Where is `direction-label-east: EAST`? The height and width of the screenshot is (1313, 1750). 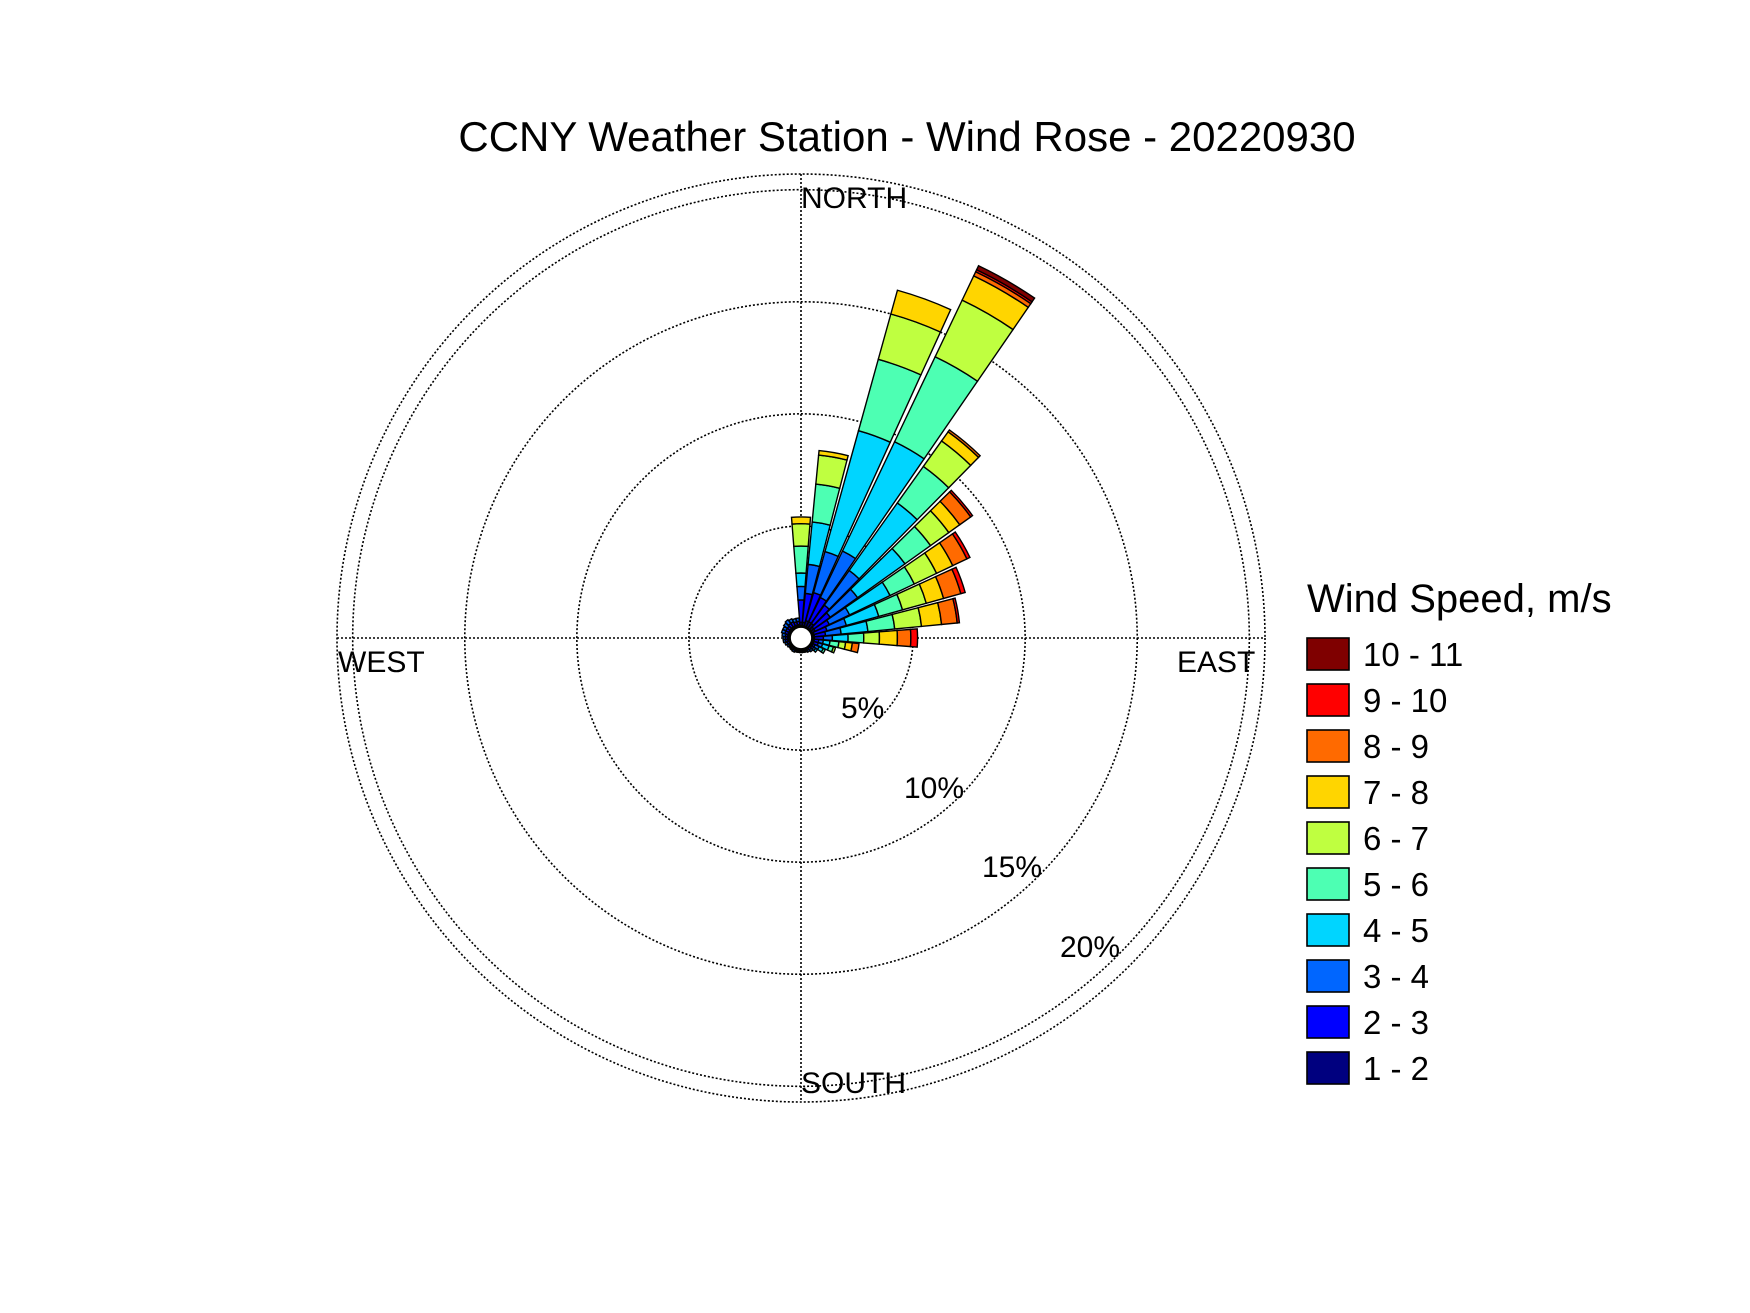 direction-label-east: EAST is located at coordinates (1216, 662).